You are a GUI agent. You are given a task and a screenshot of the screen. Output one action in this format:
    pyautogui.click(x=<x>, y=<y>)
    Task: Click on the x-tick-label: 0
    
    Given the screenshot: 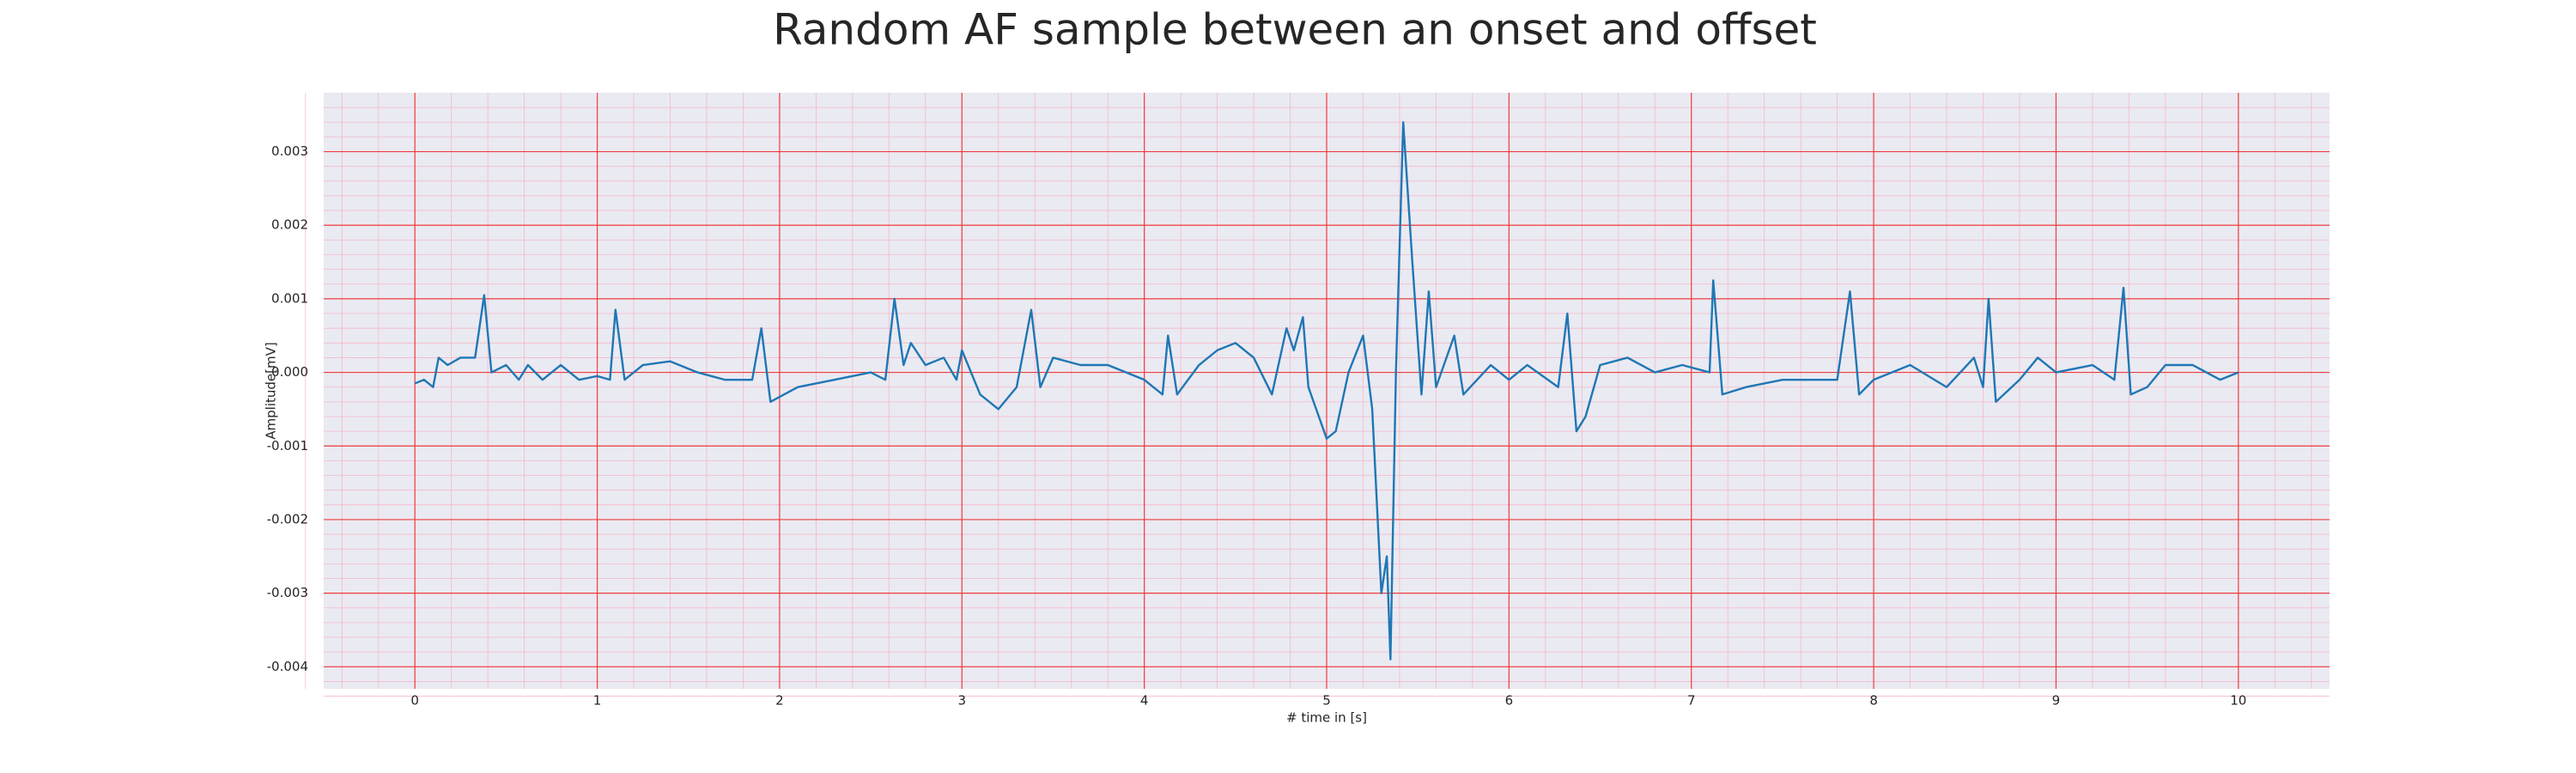 What is the action you would take?
    pyautogui.click(x=414, y=701)
    